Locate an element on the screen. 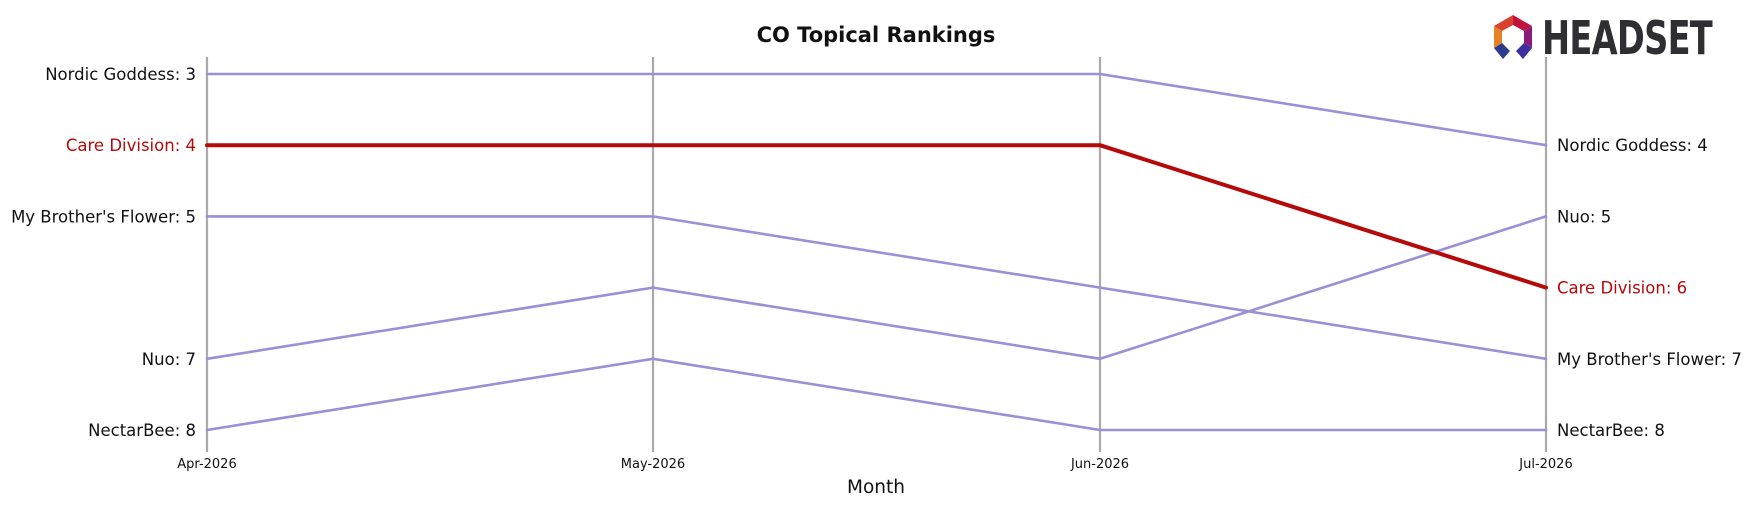  series-line-nordic-goddess is located at coordinates (876, 109).